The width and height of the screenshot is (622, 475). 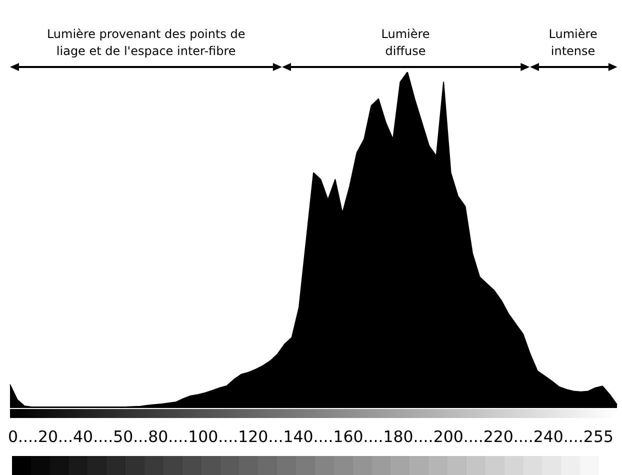 What do you see at coordinates (146, 43) in the screenshot?
I see `text: Lumière provenant des points de liage et de l'espace inter-fibre` at bounding box center [146, 43].